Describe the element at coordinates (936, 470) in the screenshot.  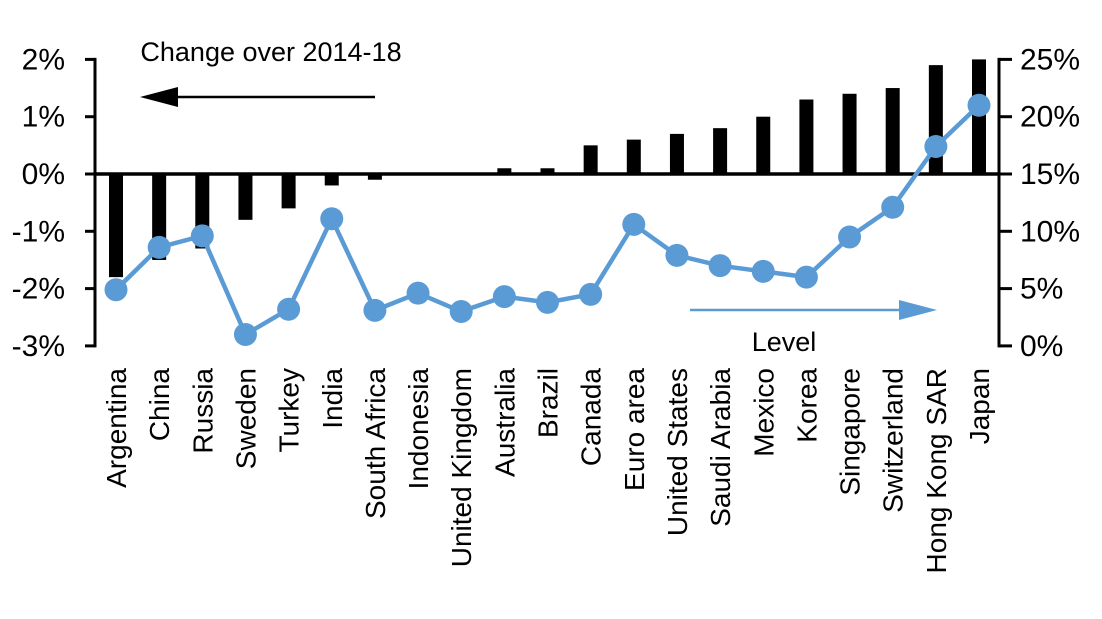
I see `category-label-Hong Kong SAR: Hong Kong SAR` at that location.